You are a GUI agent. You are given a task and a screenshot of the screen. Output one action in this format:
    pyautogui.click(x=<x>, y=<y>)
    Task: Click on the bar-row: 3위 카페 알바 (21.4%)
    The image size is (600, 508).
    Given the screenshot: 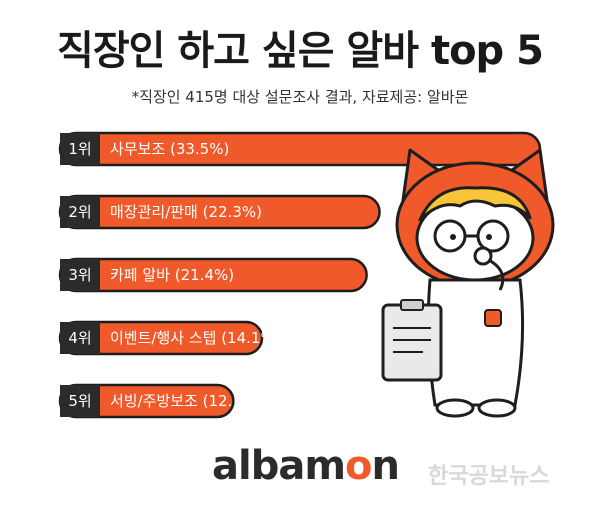 What is the action you would take?
    pyautogui.click(x=213, y=275)
    